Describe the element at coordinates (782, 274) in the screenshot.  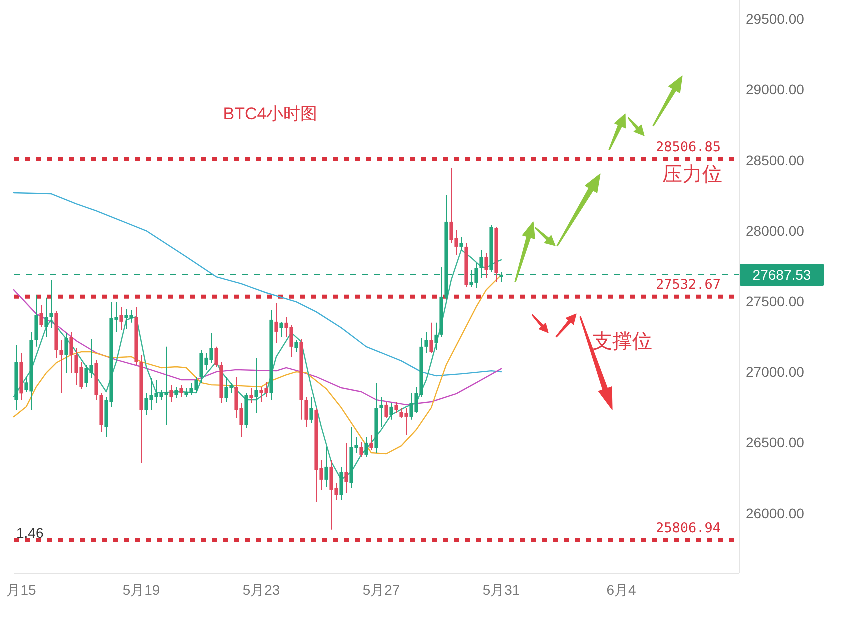
I see `ref-line-label: 27687.53` at that location.